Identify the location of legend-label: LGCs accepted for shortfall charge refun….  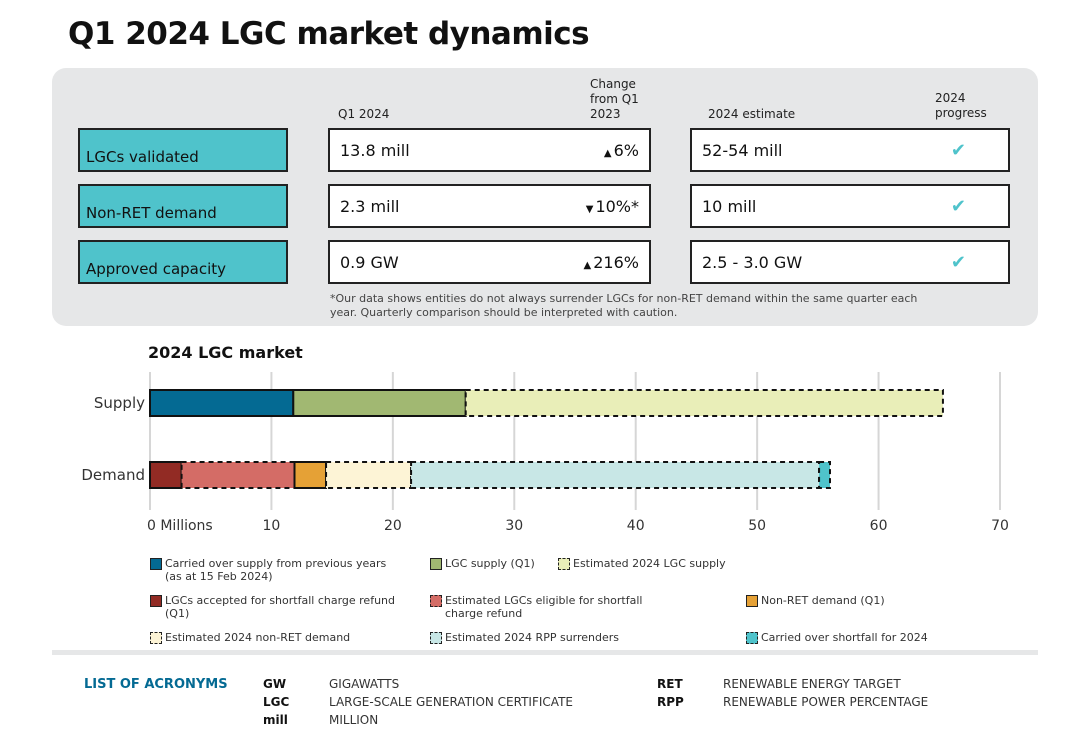
(280, 607).